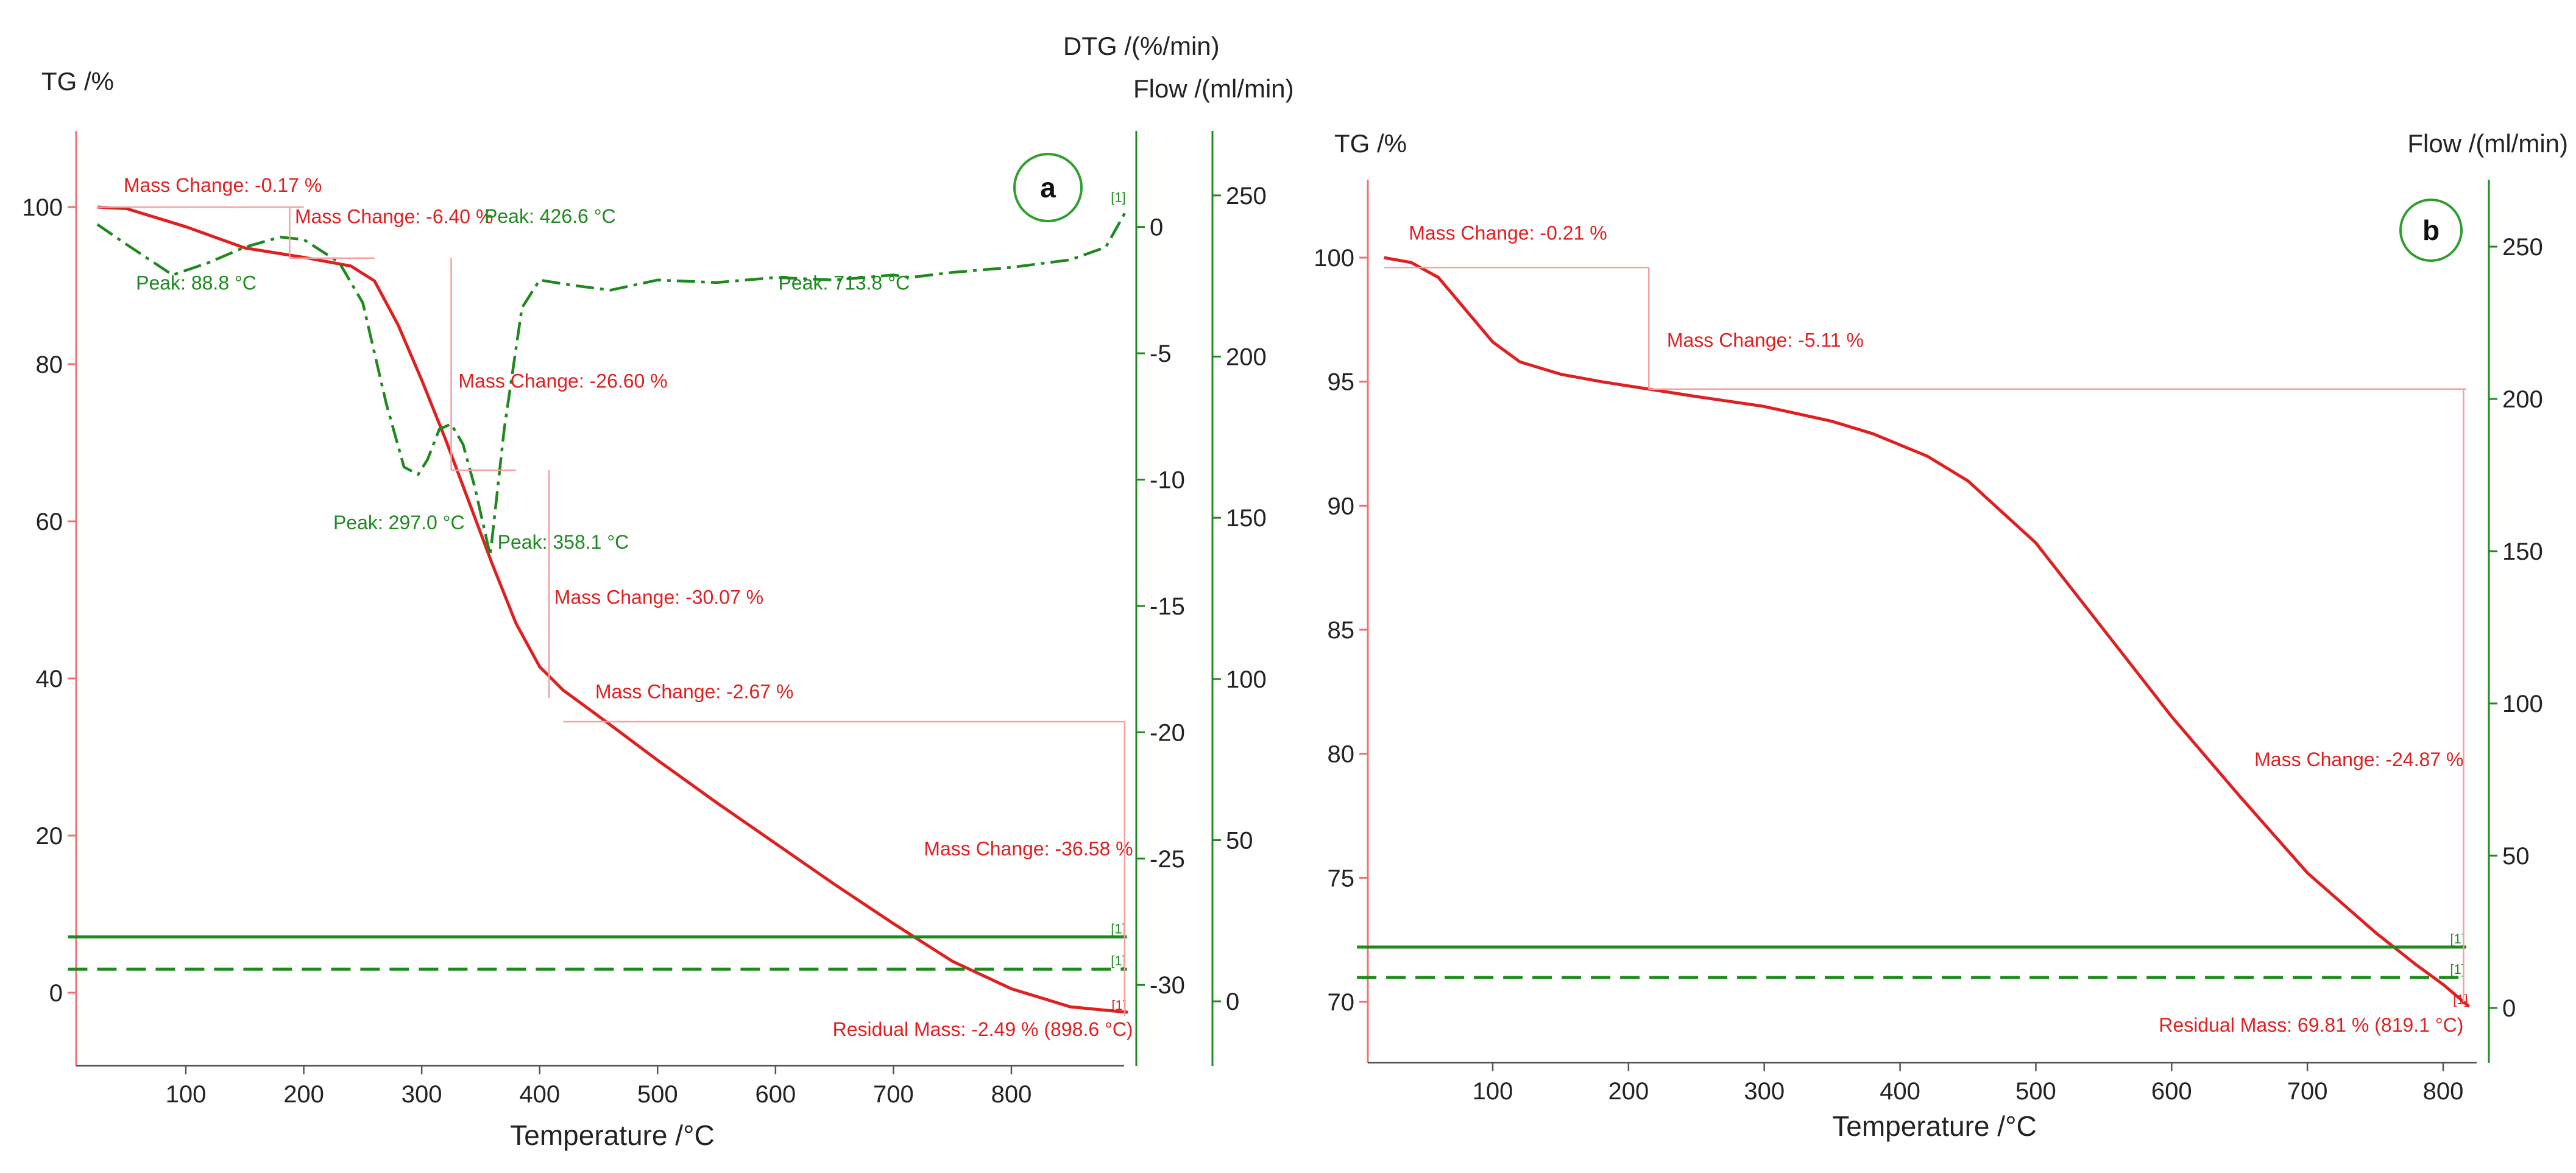 This screenshot has width=2576, height=1173. What do you see at coordinates (2358, 760) in the screenshot?
I see `mass-change-annotation: Mass Change: -24.87 %` at bounding box center [2358, 760].